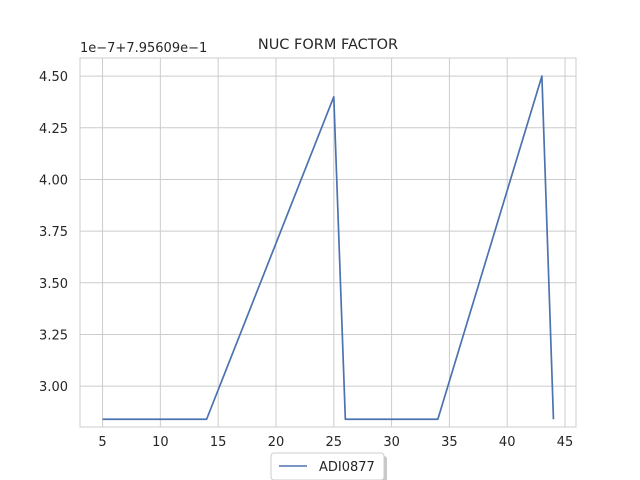 This screenshot has height=480, width=640. What do you see at coordinates (347, 467) in the screenshot?
I see `legend-label: ADI0877` at bounding box center [347, 467].